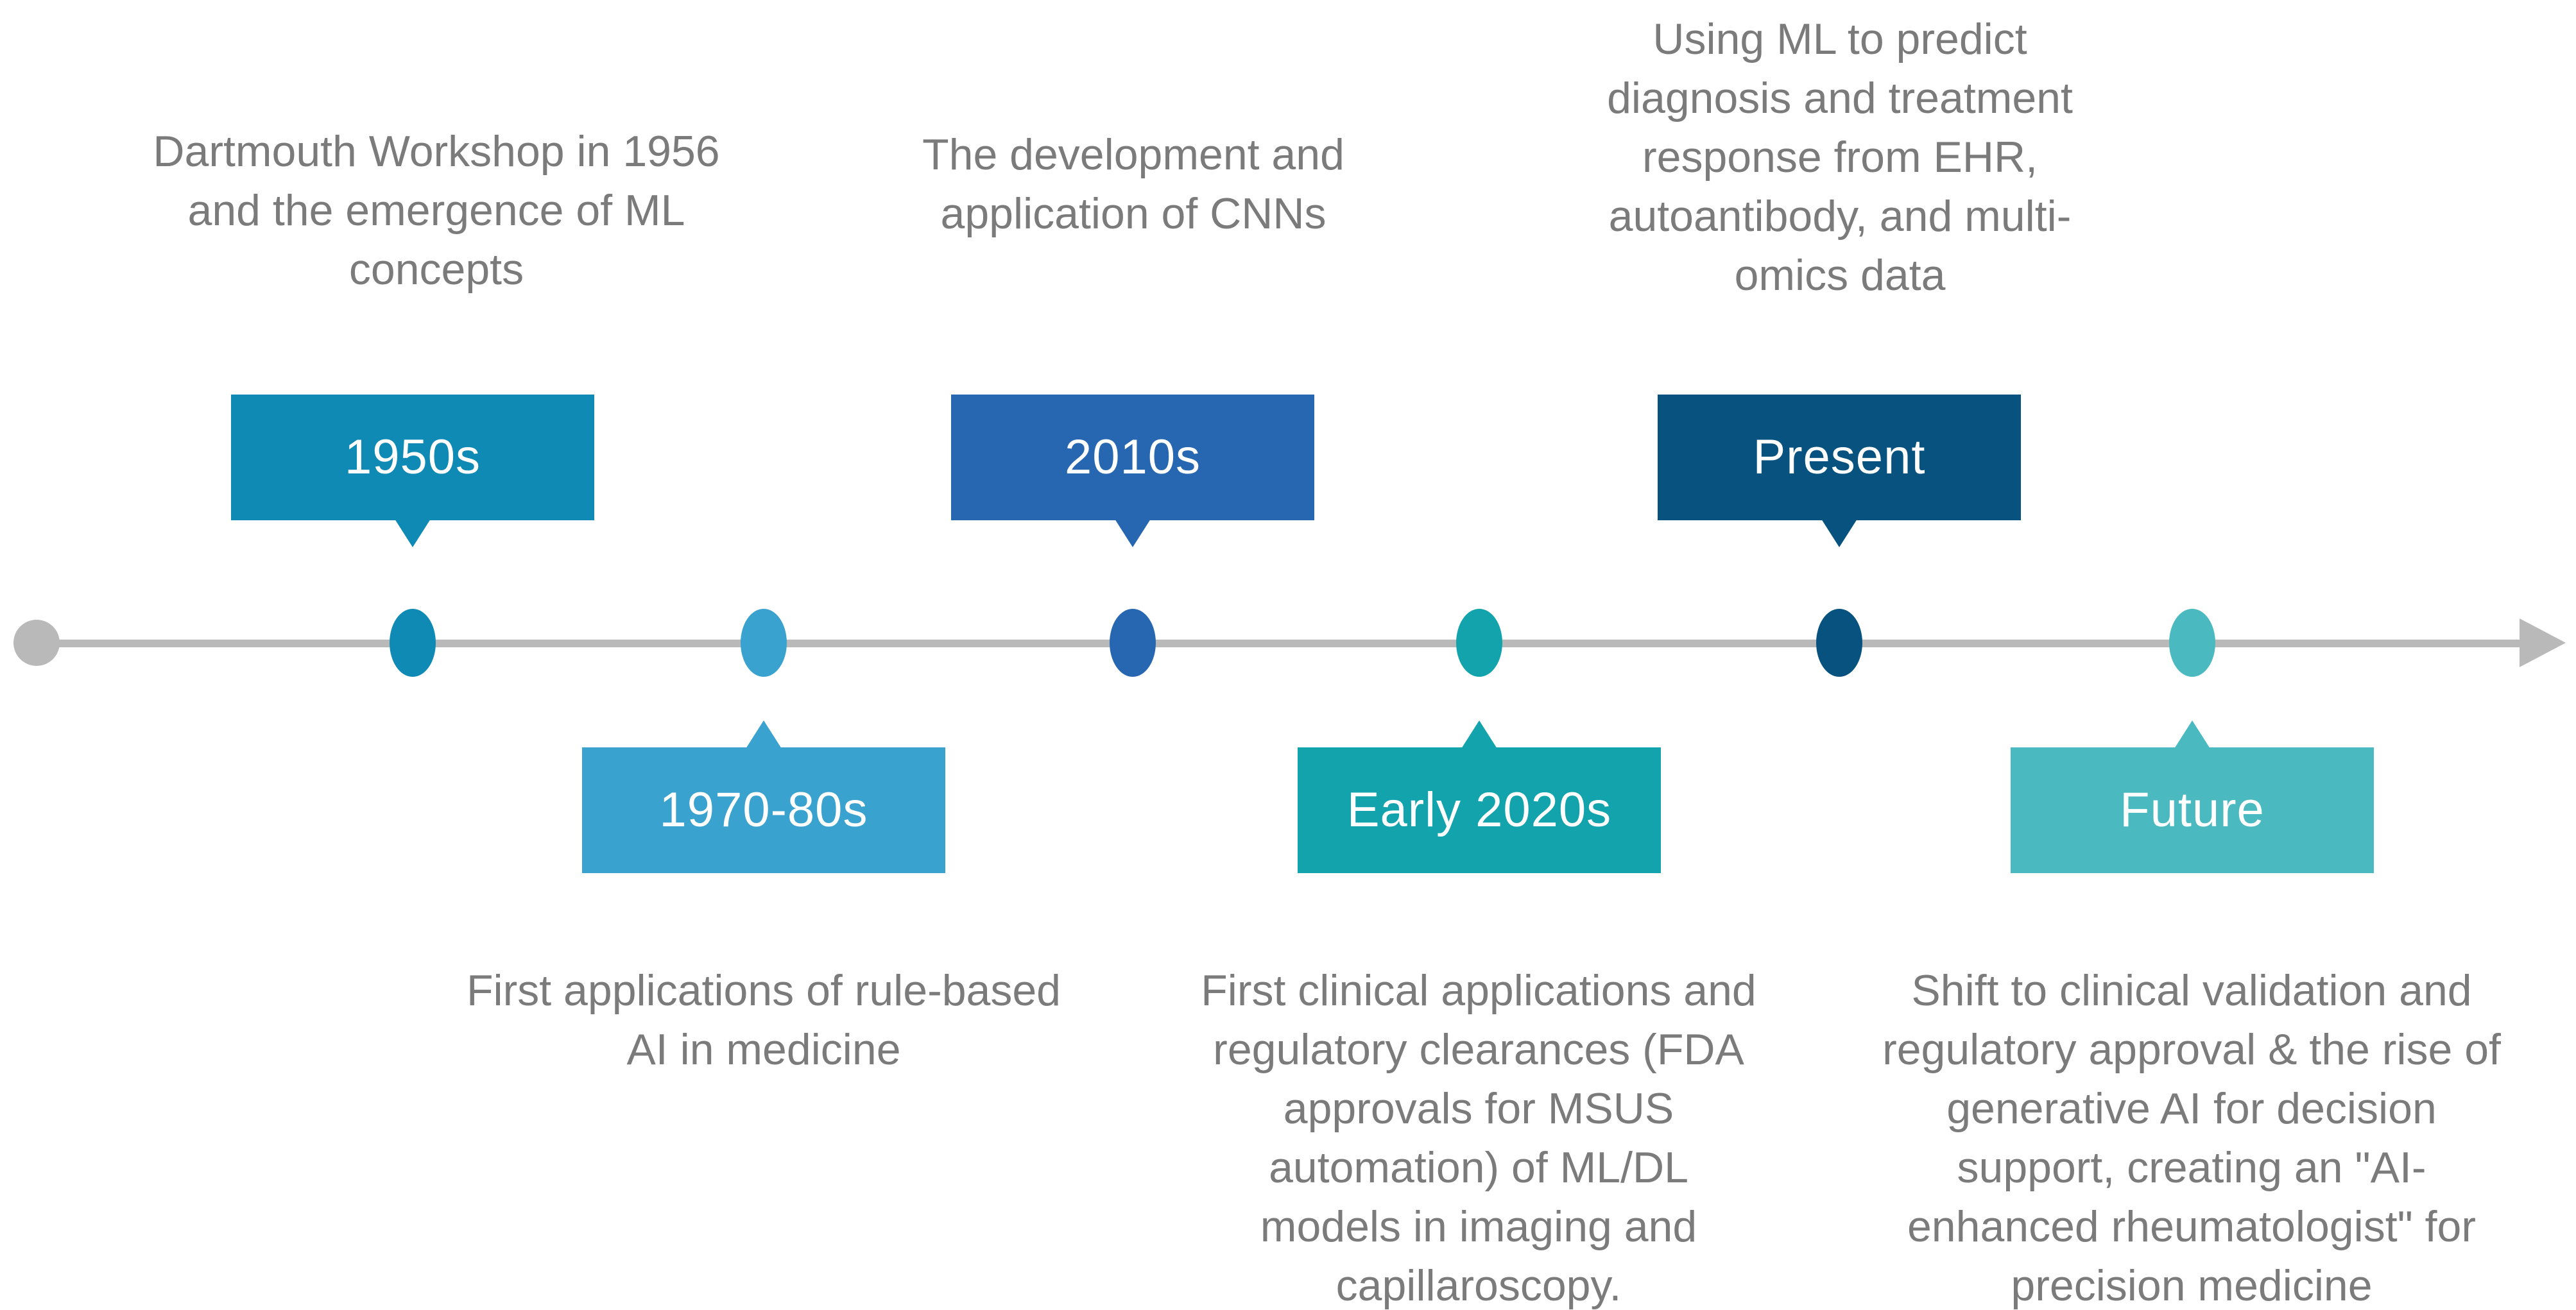 The width and height of the screenshot is (2576, 1310). Describe the element at coordinates (1268, 643) in the screenshot. I see `timeline-line` at that location.